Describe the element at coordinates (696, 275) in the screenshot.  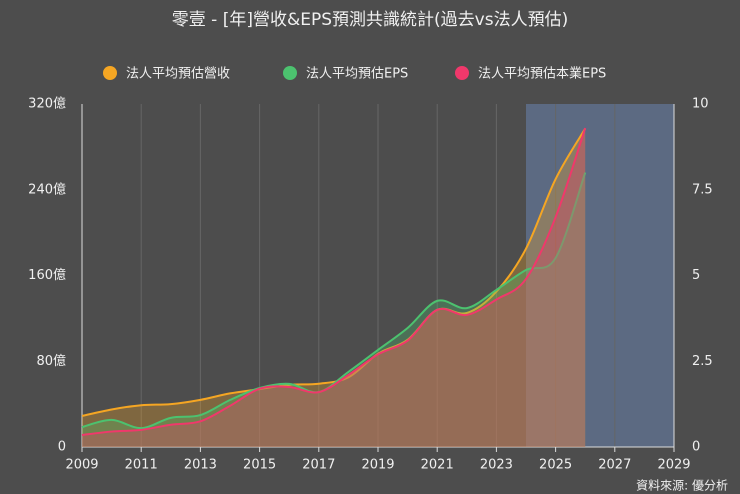
I see `y2-tick-label: 5` at that location.